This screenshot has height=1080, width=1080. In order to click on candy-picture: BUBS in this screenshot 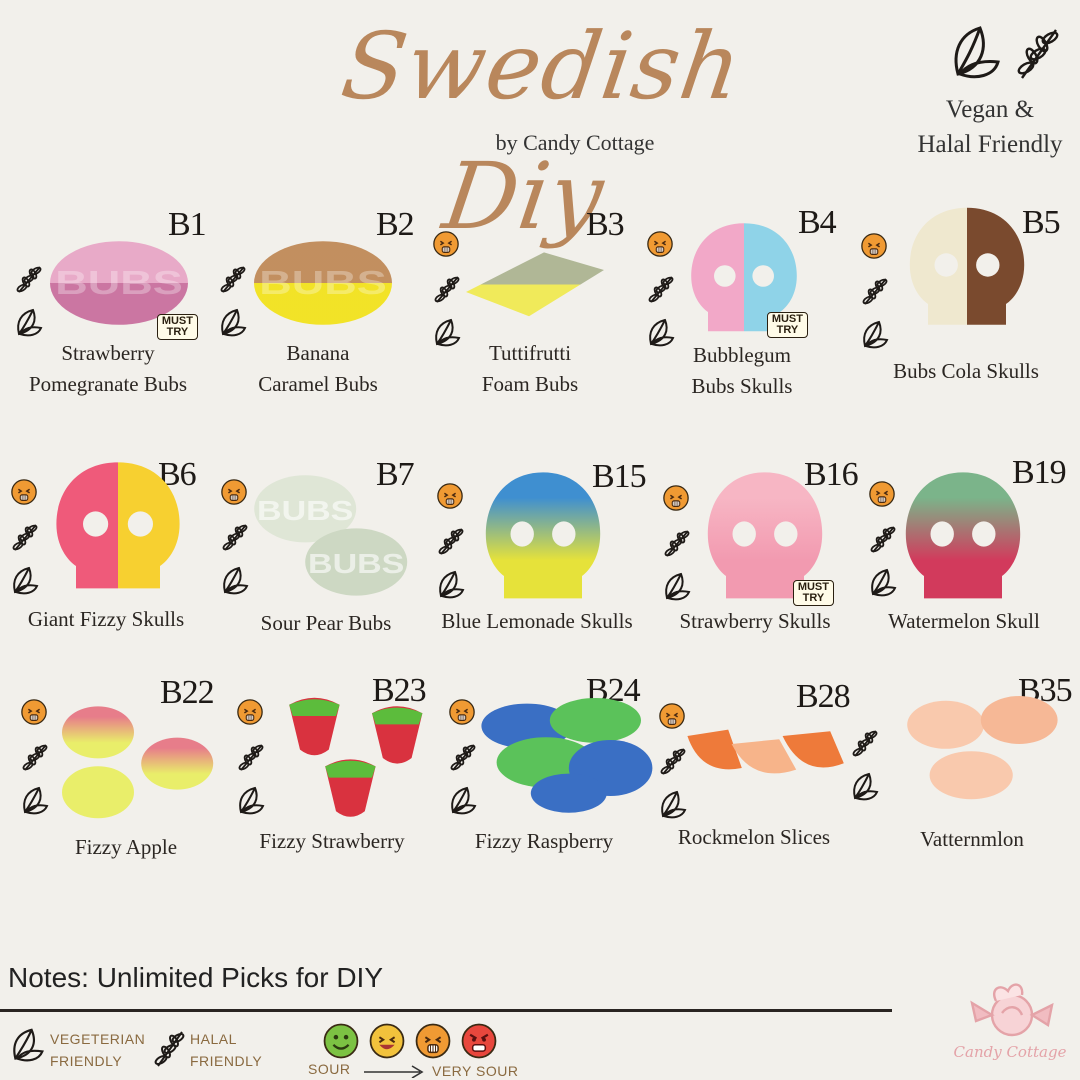, I will do `click(323, 283)`.